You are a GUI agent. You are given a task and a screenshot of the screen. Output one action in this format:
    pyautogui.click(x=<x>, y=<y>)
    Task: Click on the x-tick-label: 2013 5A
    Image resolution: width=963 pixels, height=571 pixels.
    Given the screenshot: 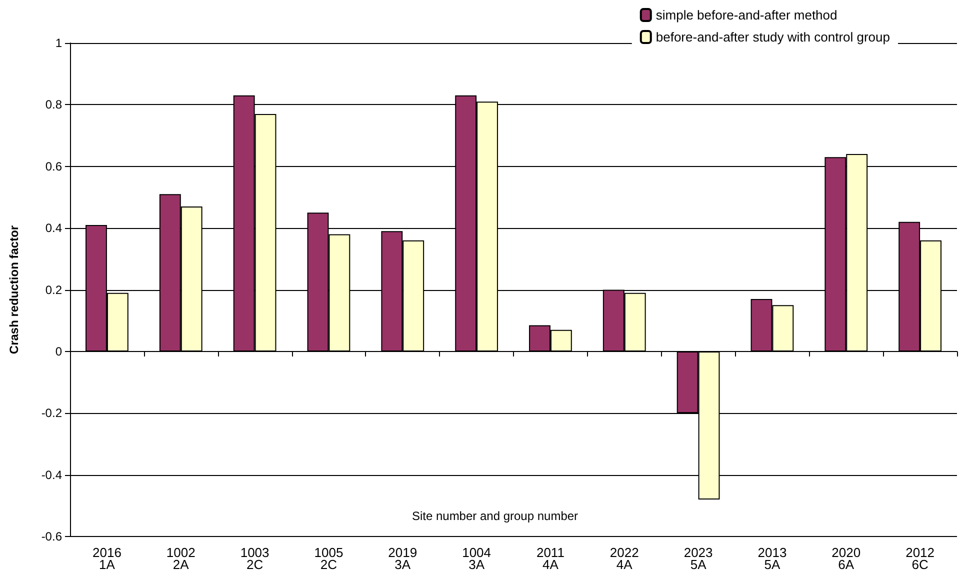 What is the action you would take?
    pyautogui.click(x=772, y=558)
    